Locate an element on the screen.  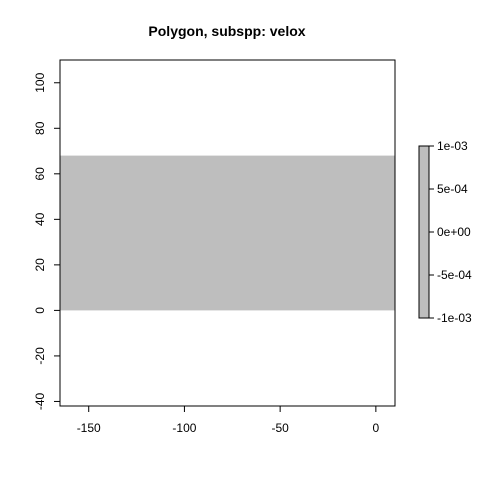
legend-color-bar is located at coordinates (424, 232).